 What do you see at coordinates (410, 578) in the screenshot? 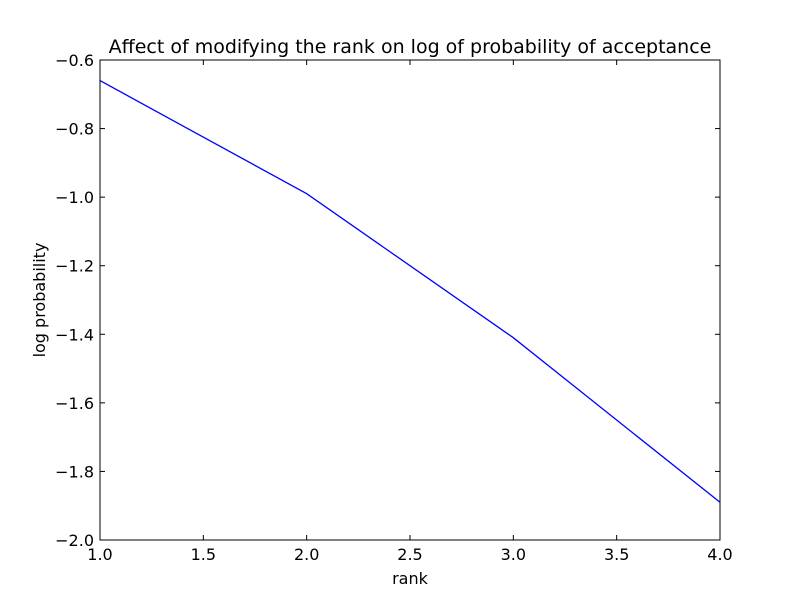
I see `x-axis-label: rank` at bounding box center [410, 578].